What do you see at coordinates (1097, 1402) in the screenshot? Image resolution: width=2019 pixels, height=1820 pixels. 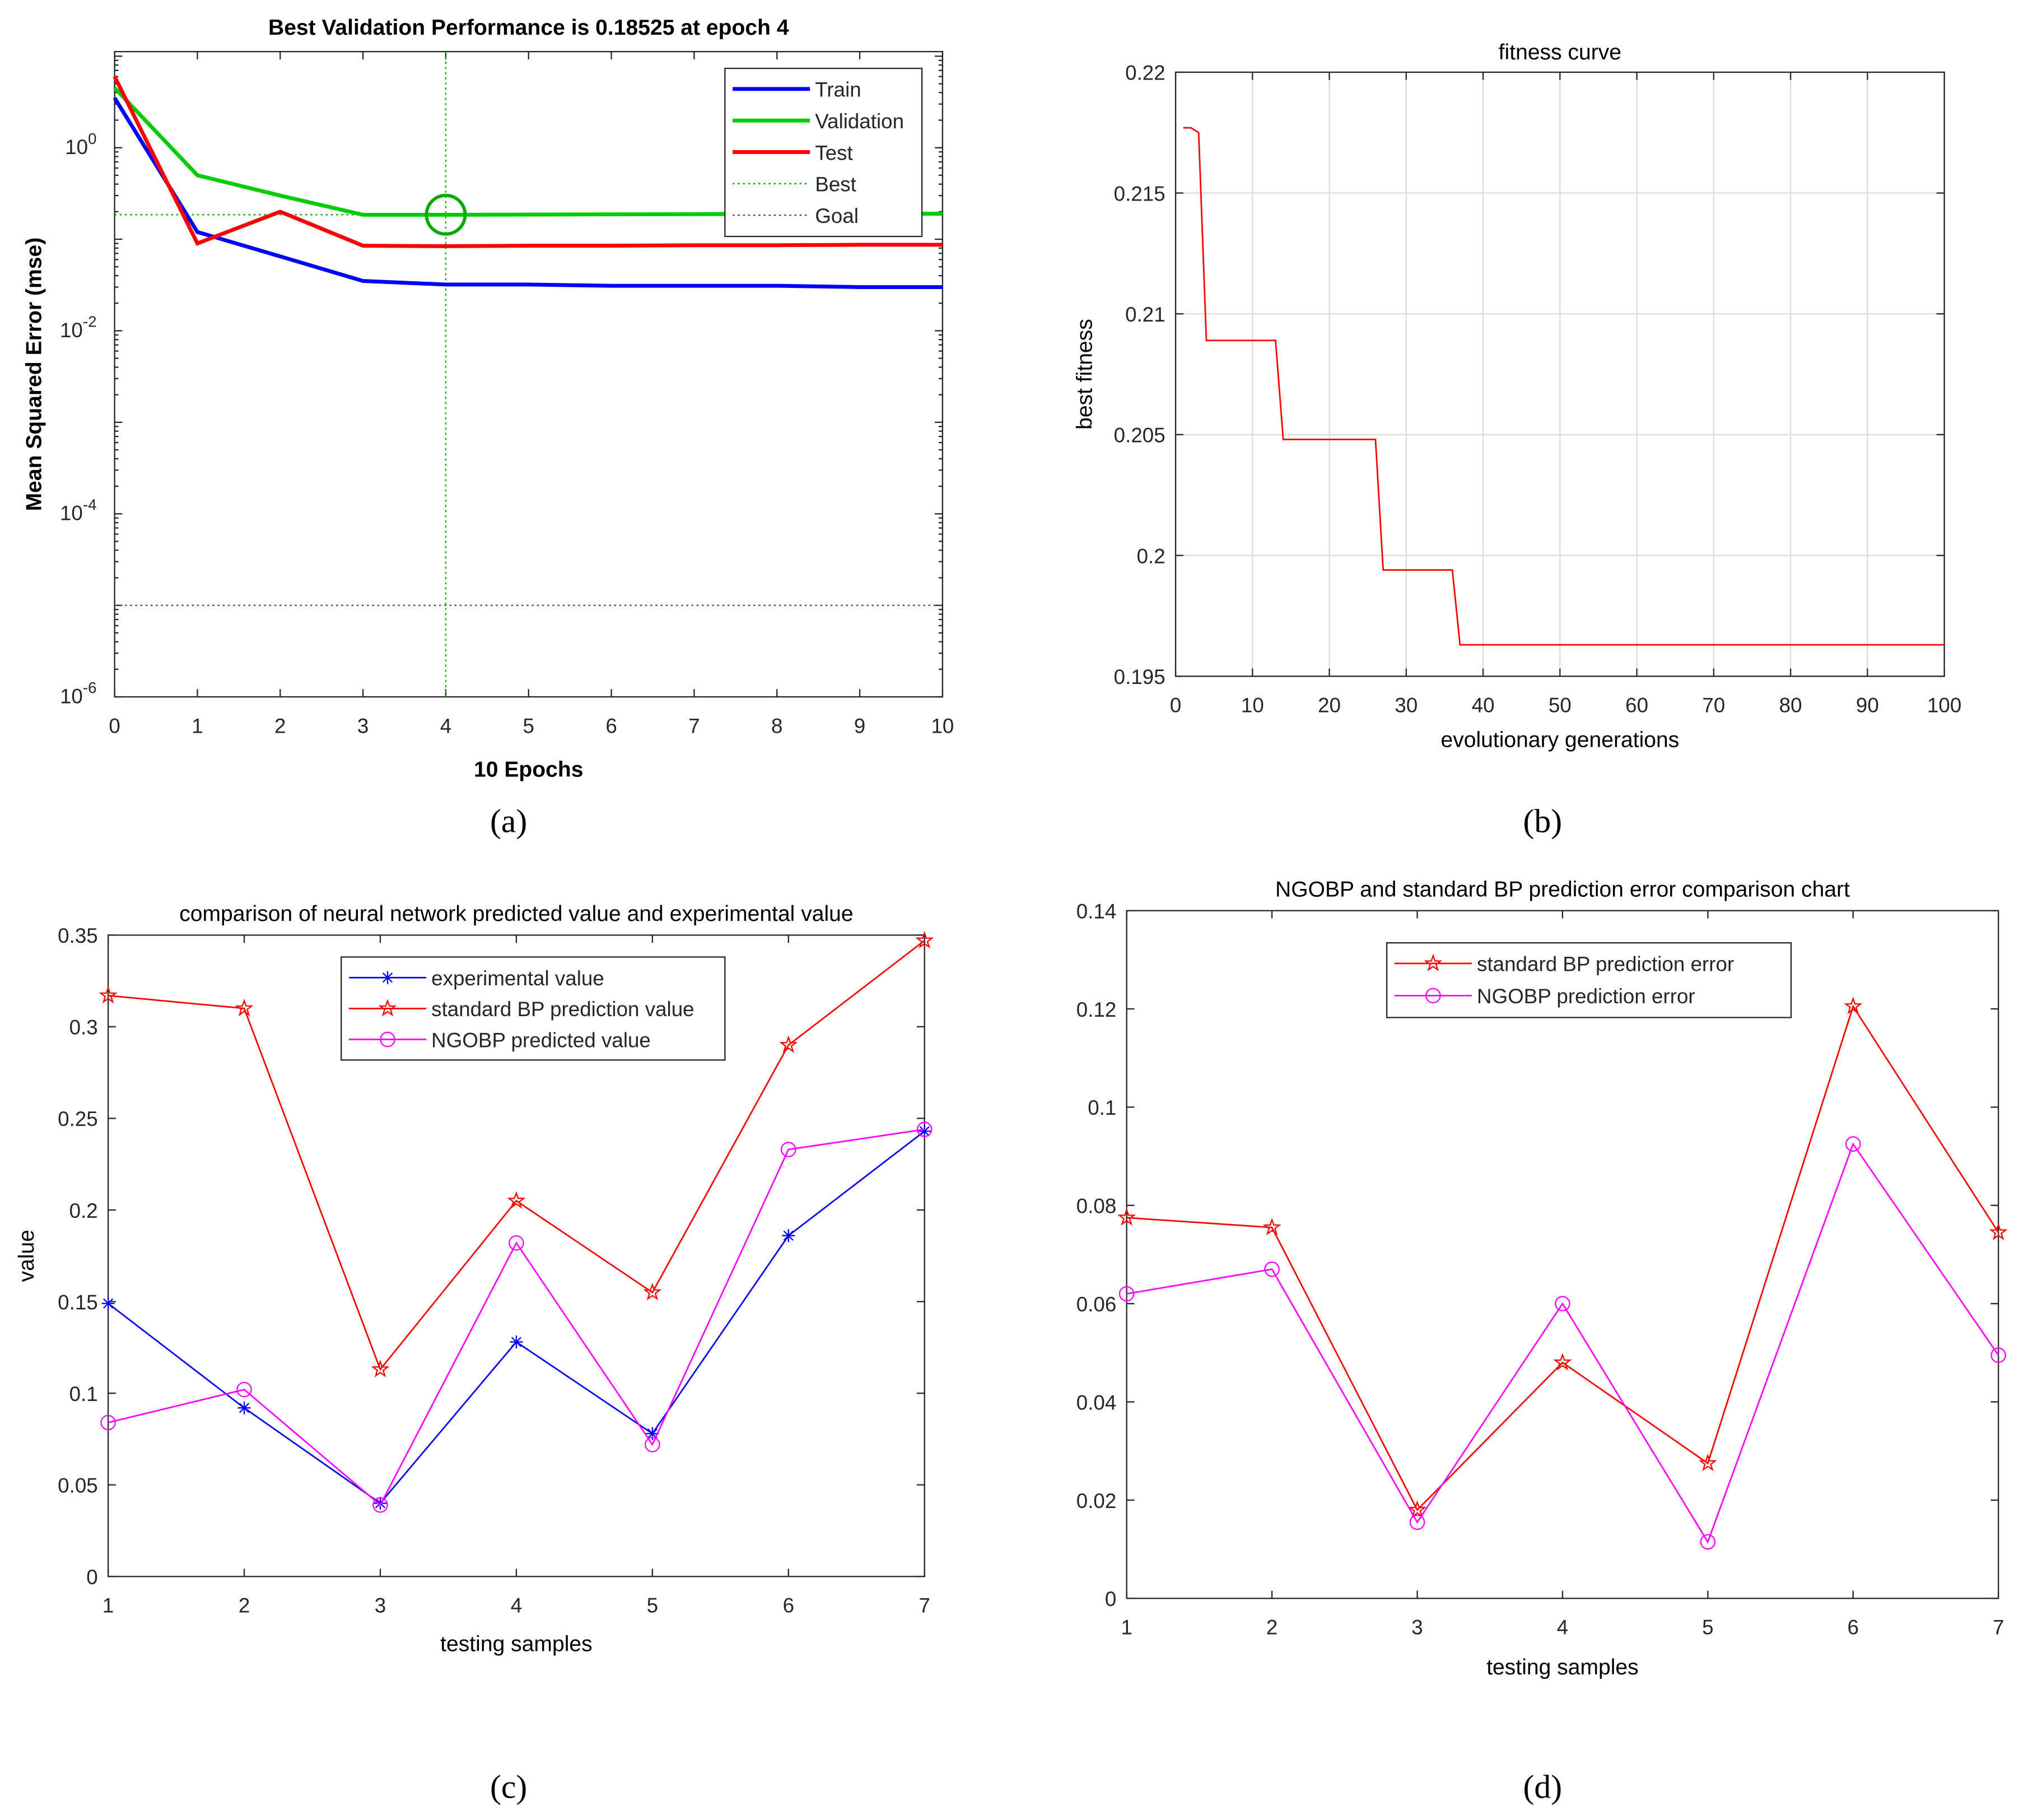 I see `y-tick-label: 0.04` at bounding box center [1097, 1402].